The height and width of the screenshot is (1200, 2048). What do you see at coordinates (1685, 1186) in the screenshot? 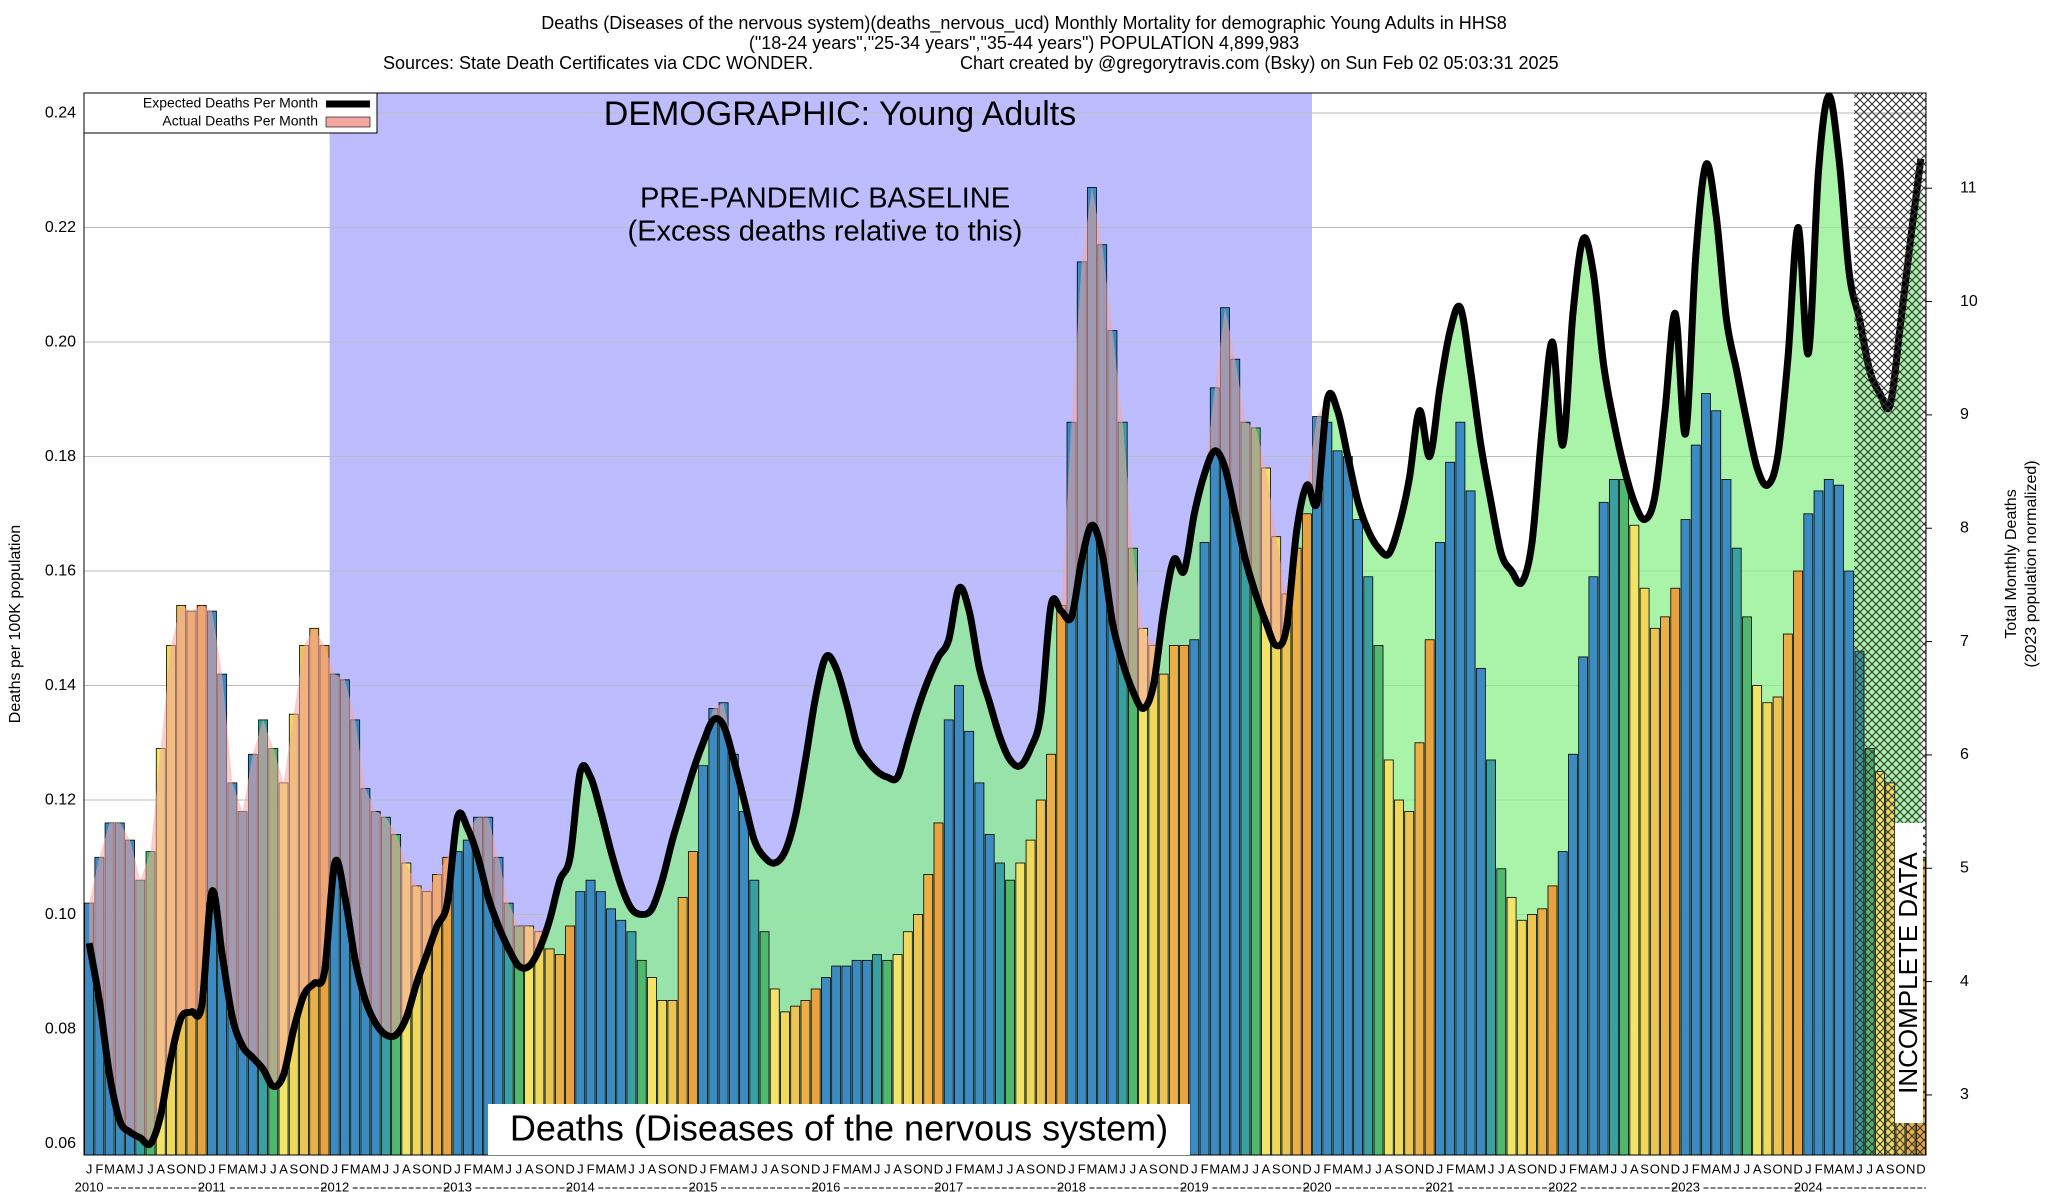
I see `year-label: 2023` at bounding box center [1685, 1186].